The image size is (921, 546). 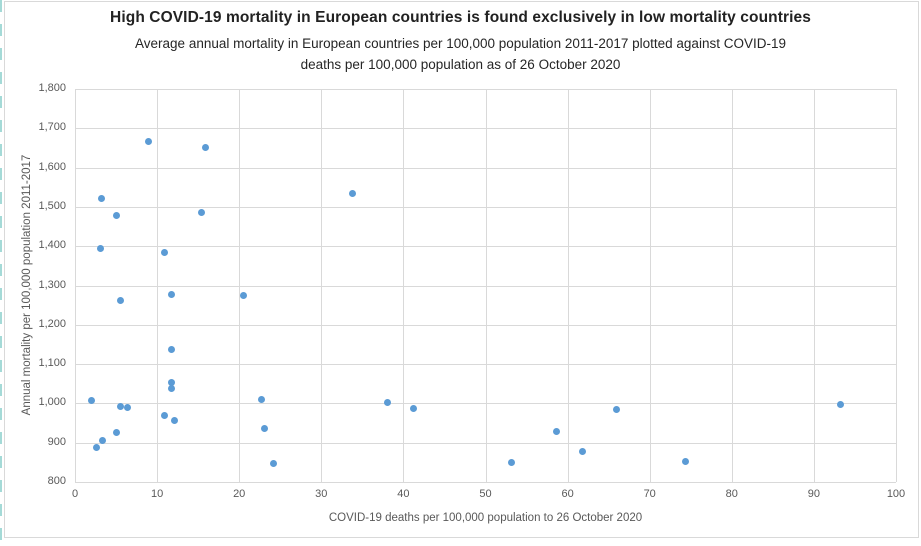 What do you see at coordinates (56, 441) in the screenshot?
I see `y-axis-tick-label: 900` at bounding box center [56, 441].